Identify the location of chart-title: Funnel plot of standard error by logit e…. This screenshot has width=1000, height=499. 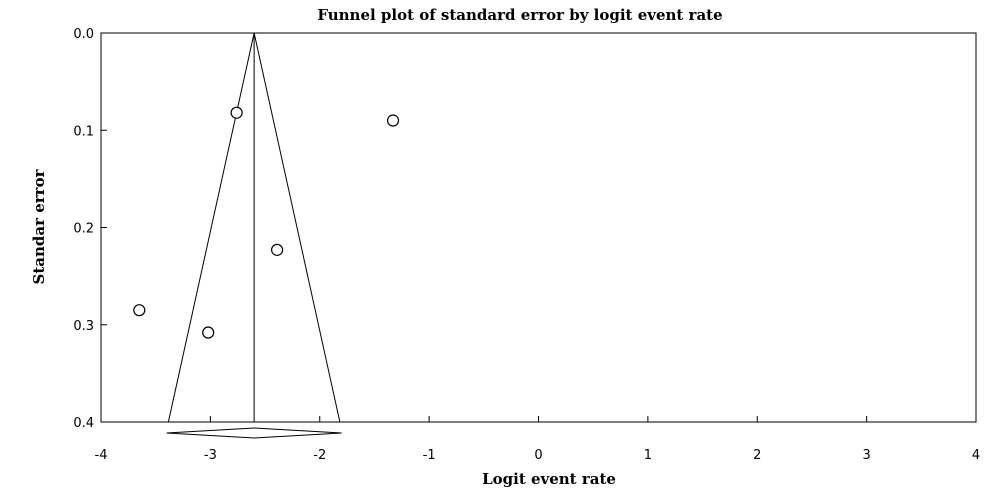
(519, 15).